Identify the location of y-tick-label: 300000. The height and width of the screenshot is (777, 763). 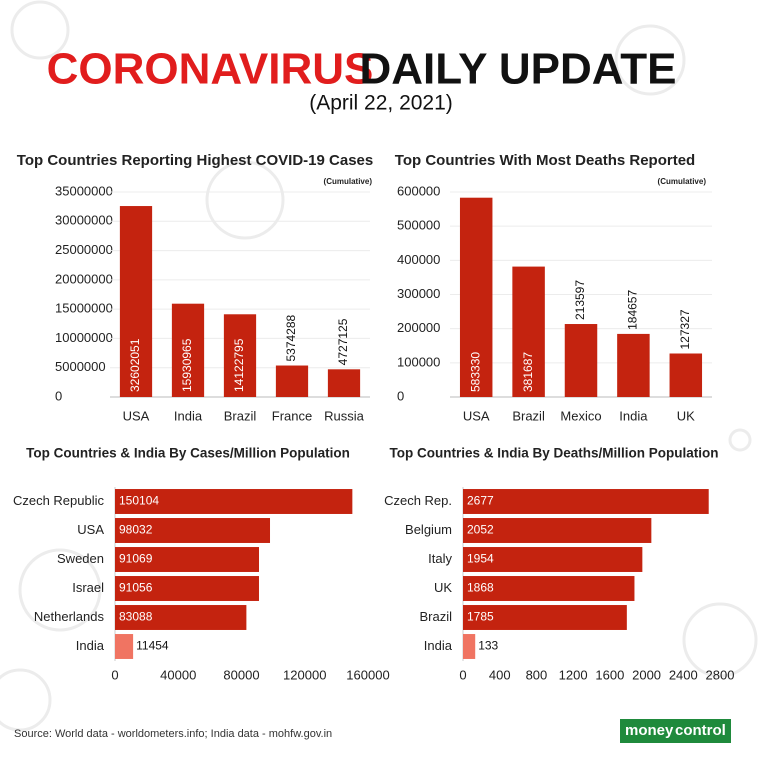
(418, 293).